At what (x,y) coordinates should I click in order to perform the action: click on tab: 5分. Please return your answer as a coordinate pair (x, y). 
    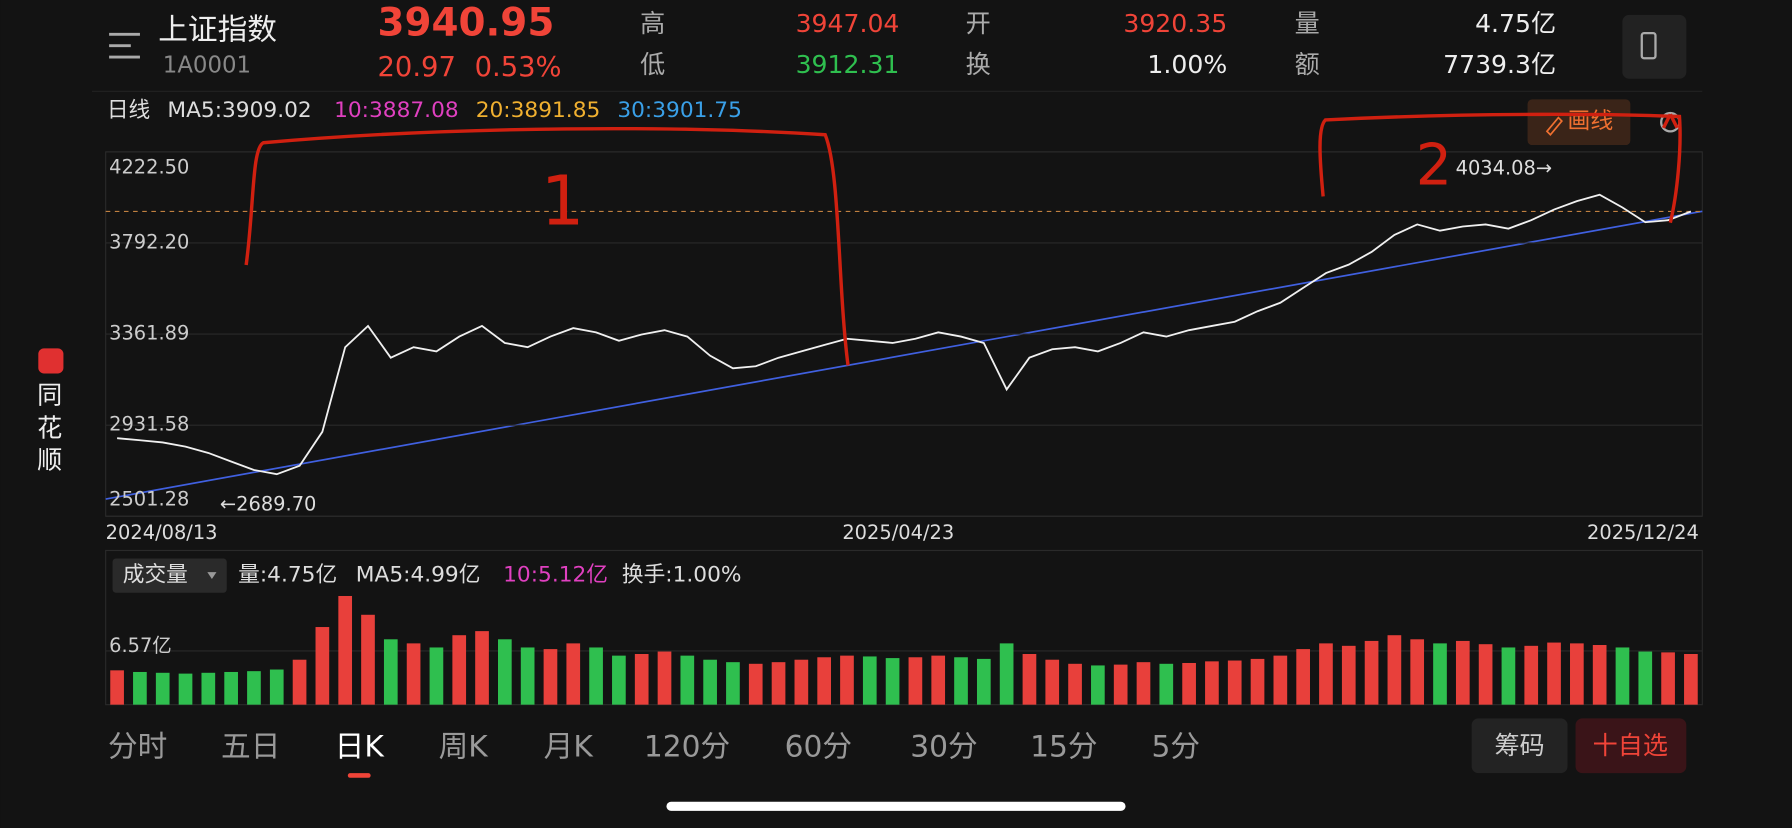
    Looking at the image, I should click on (1176, 747).